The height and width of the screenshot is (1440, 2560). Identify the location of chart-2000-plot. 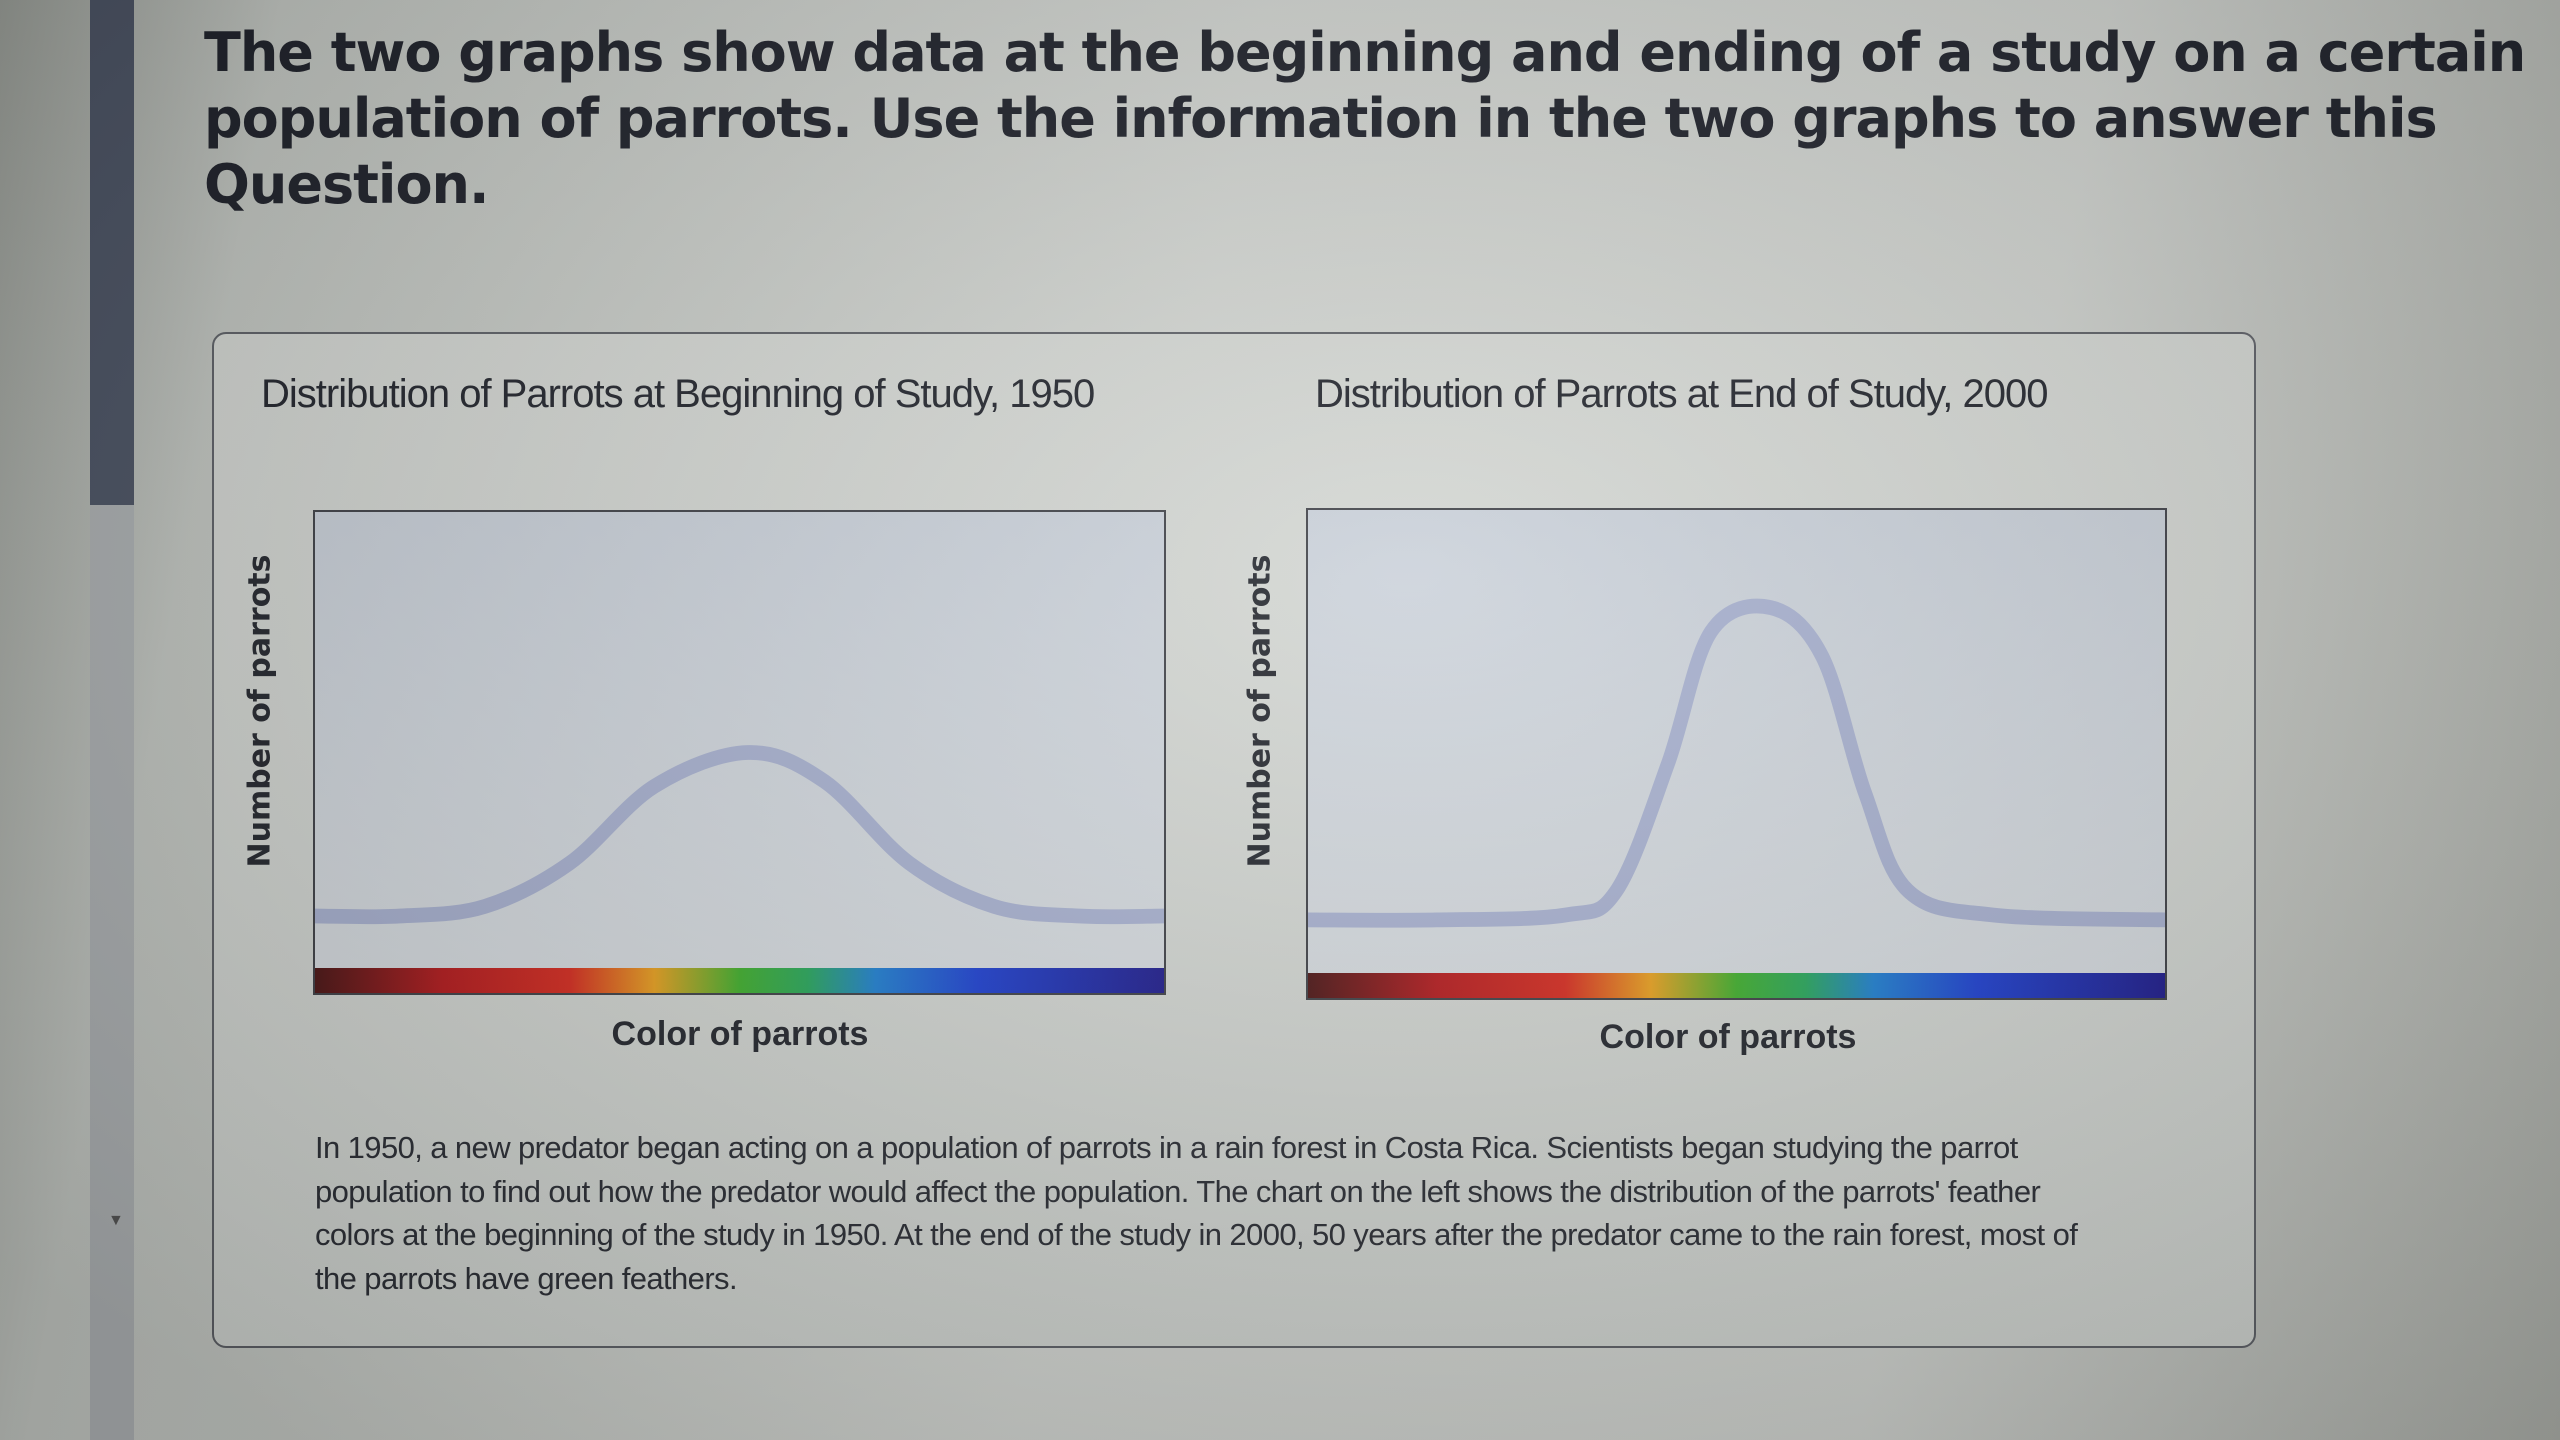
(1736, 754).